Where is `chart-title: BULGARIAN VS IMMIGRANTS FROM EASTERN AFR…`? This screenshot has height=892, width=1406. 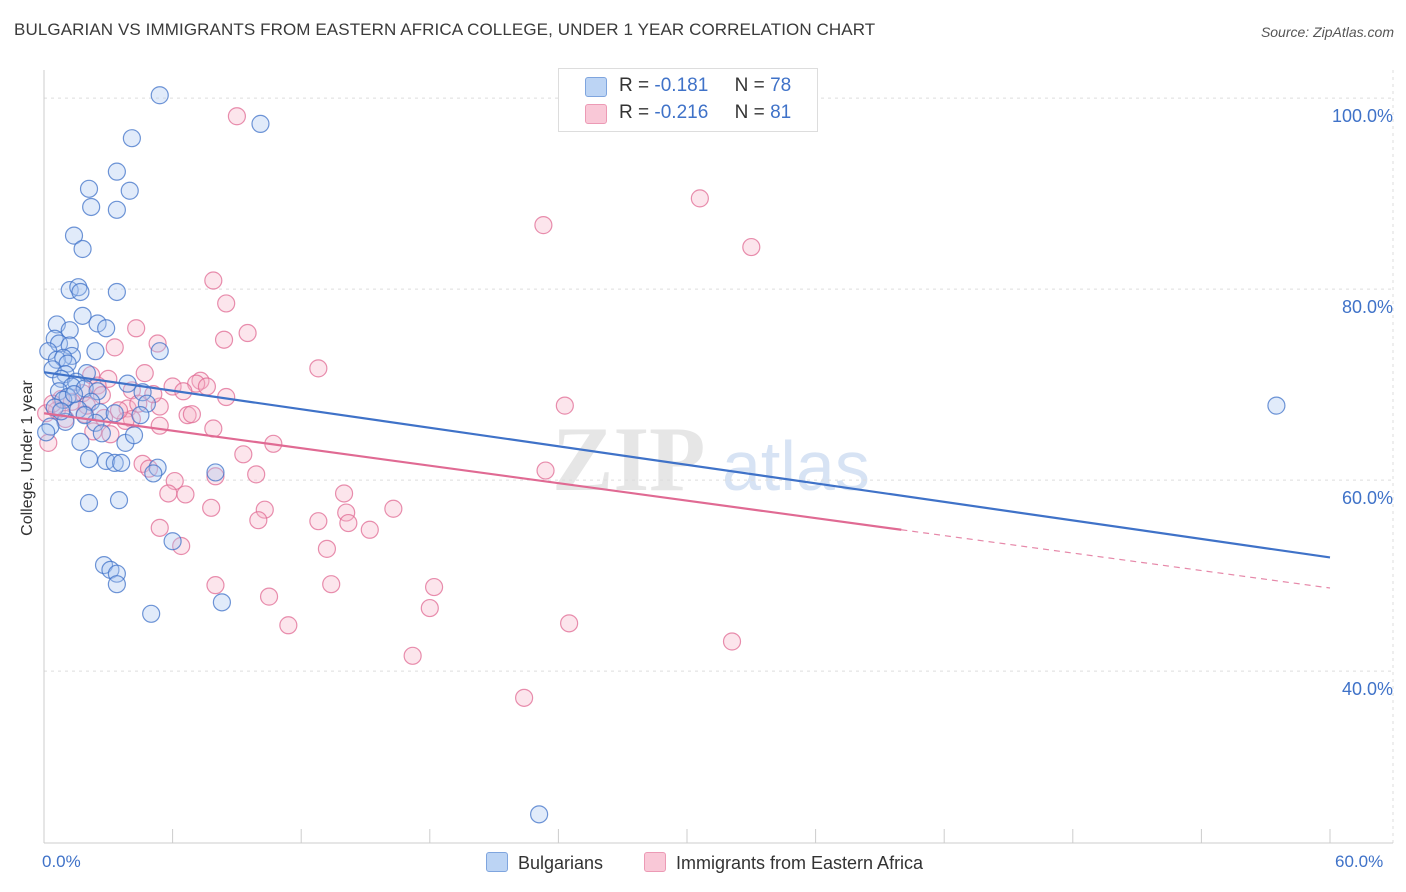
chart-title: BULGARIAN VS IMMIGRANTS FROM EASTERN AFR… is located at coordinates (445, 29).